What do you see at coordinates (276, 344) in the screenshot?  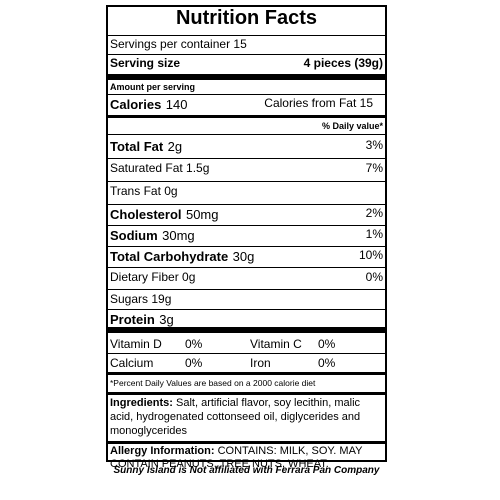 I see `vitamin-label: Vitamin C` at bounding box center [276, 344].